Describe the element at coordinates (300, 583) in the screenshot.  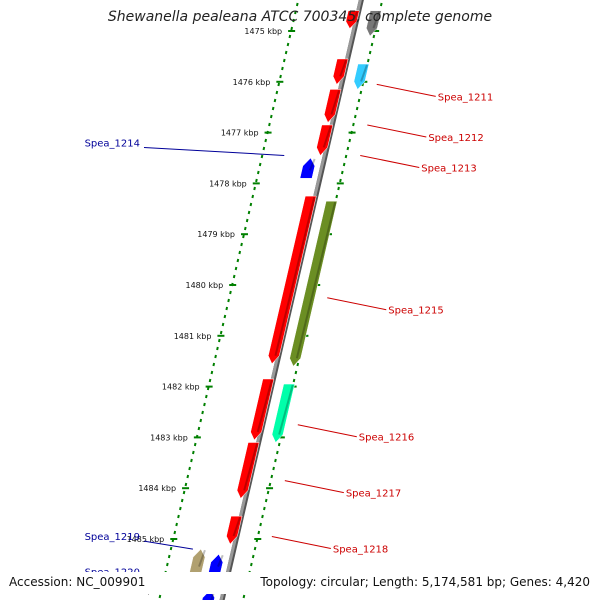
I see `footer-band` at that location.